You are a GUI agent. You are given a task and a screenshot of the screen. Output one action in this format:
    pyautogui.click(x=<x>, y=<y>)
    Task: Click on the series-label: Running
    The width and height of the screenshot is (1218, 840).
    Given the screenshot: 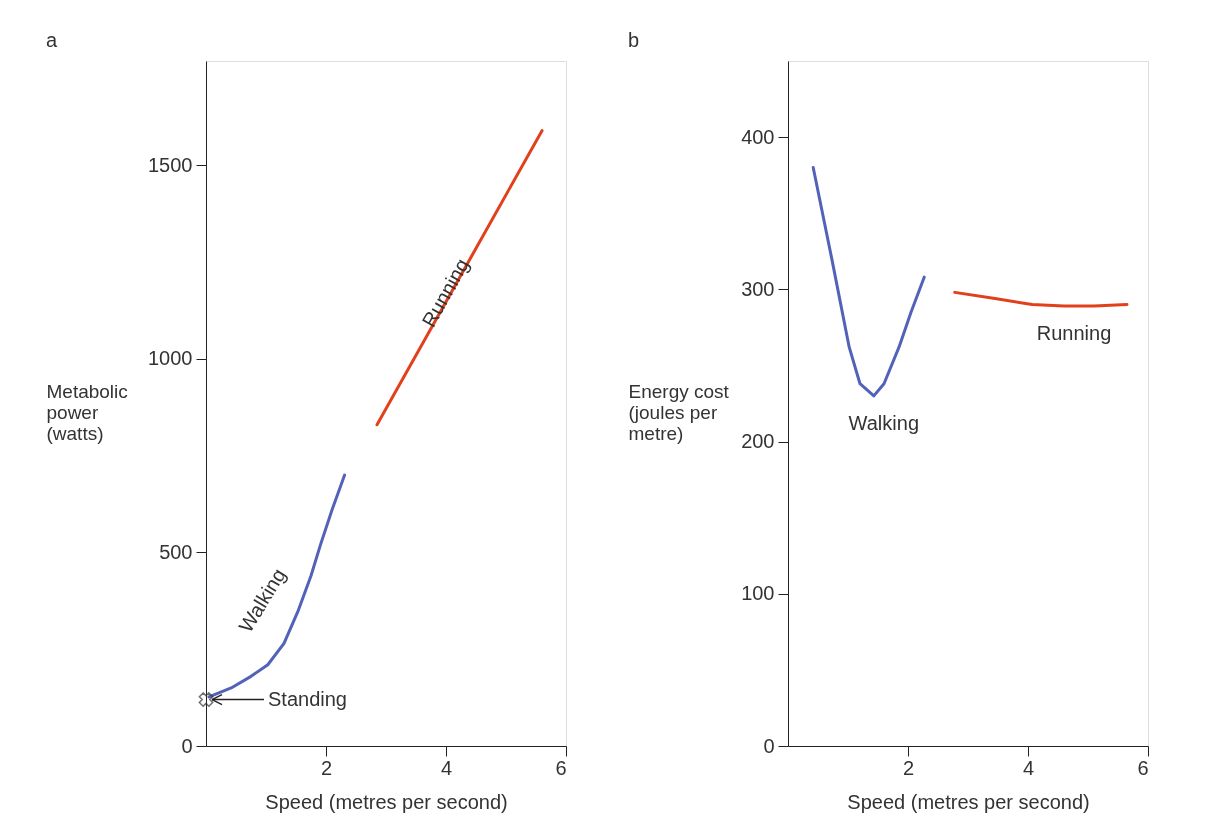 What is the action you would take?
    pyautogui.click(x=1074, y=333)
    